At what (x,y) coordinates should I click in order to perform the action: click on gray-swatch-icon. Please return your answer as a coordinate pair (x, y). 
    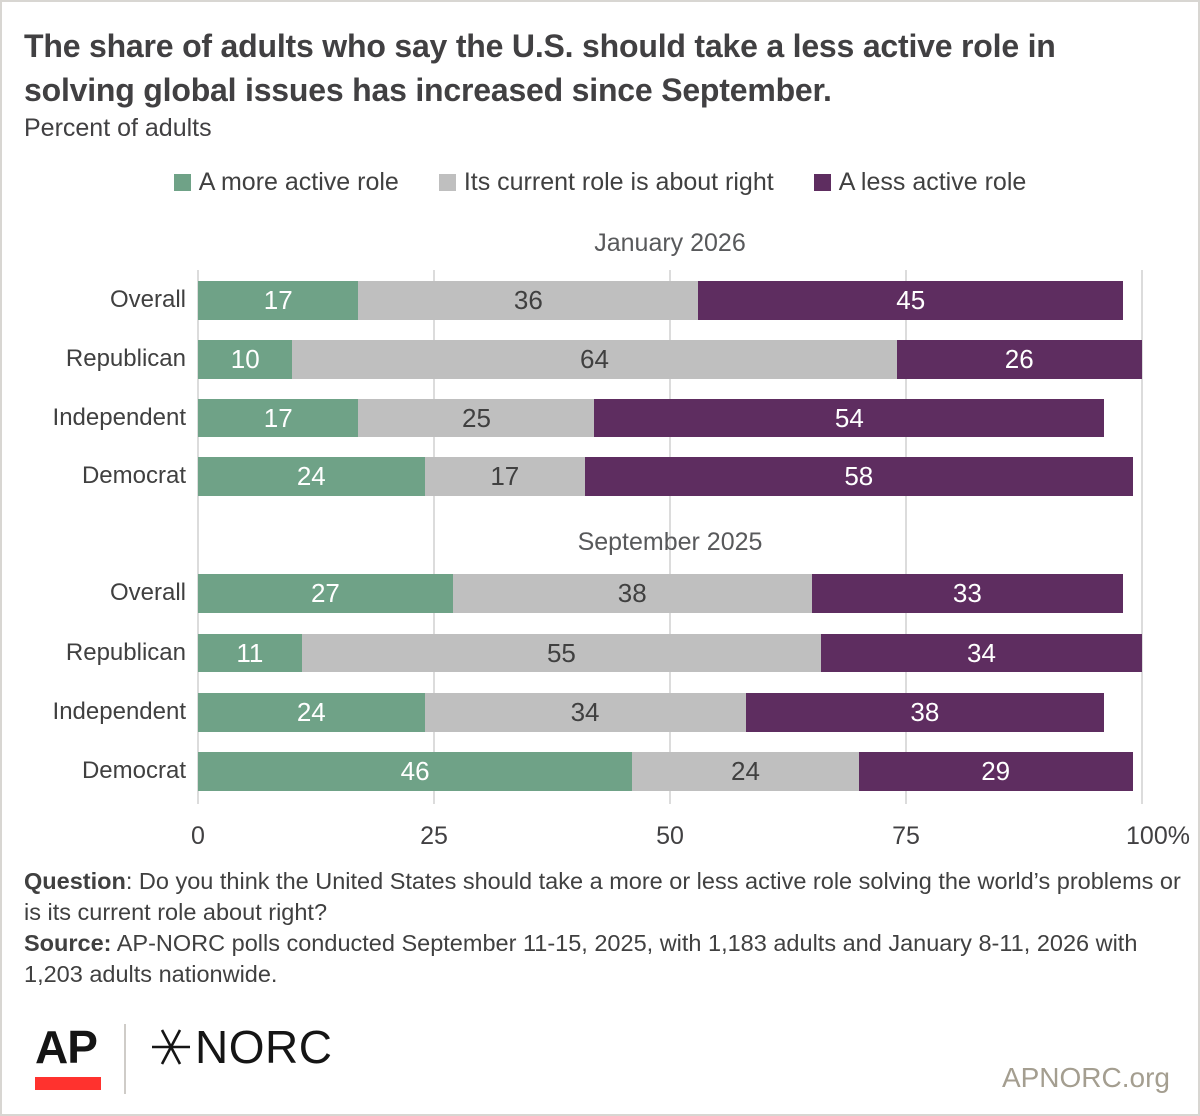
    Looking at the image, I should click on (447, 182).